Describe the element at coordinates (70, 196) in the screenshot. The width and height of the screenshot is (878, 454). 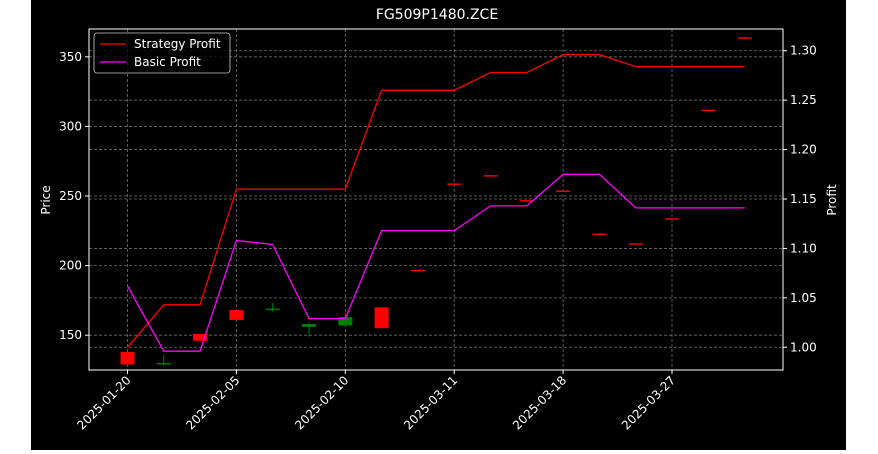
I see `y-tick-label-left: 250` at that location.